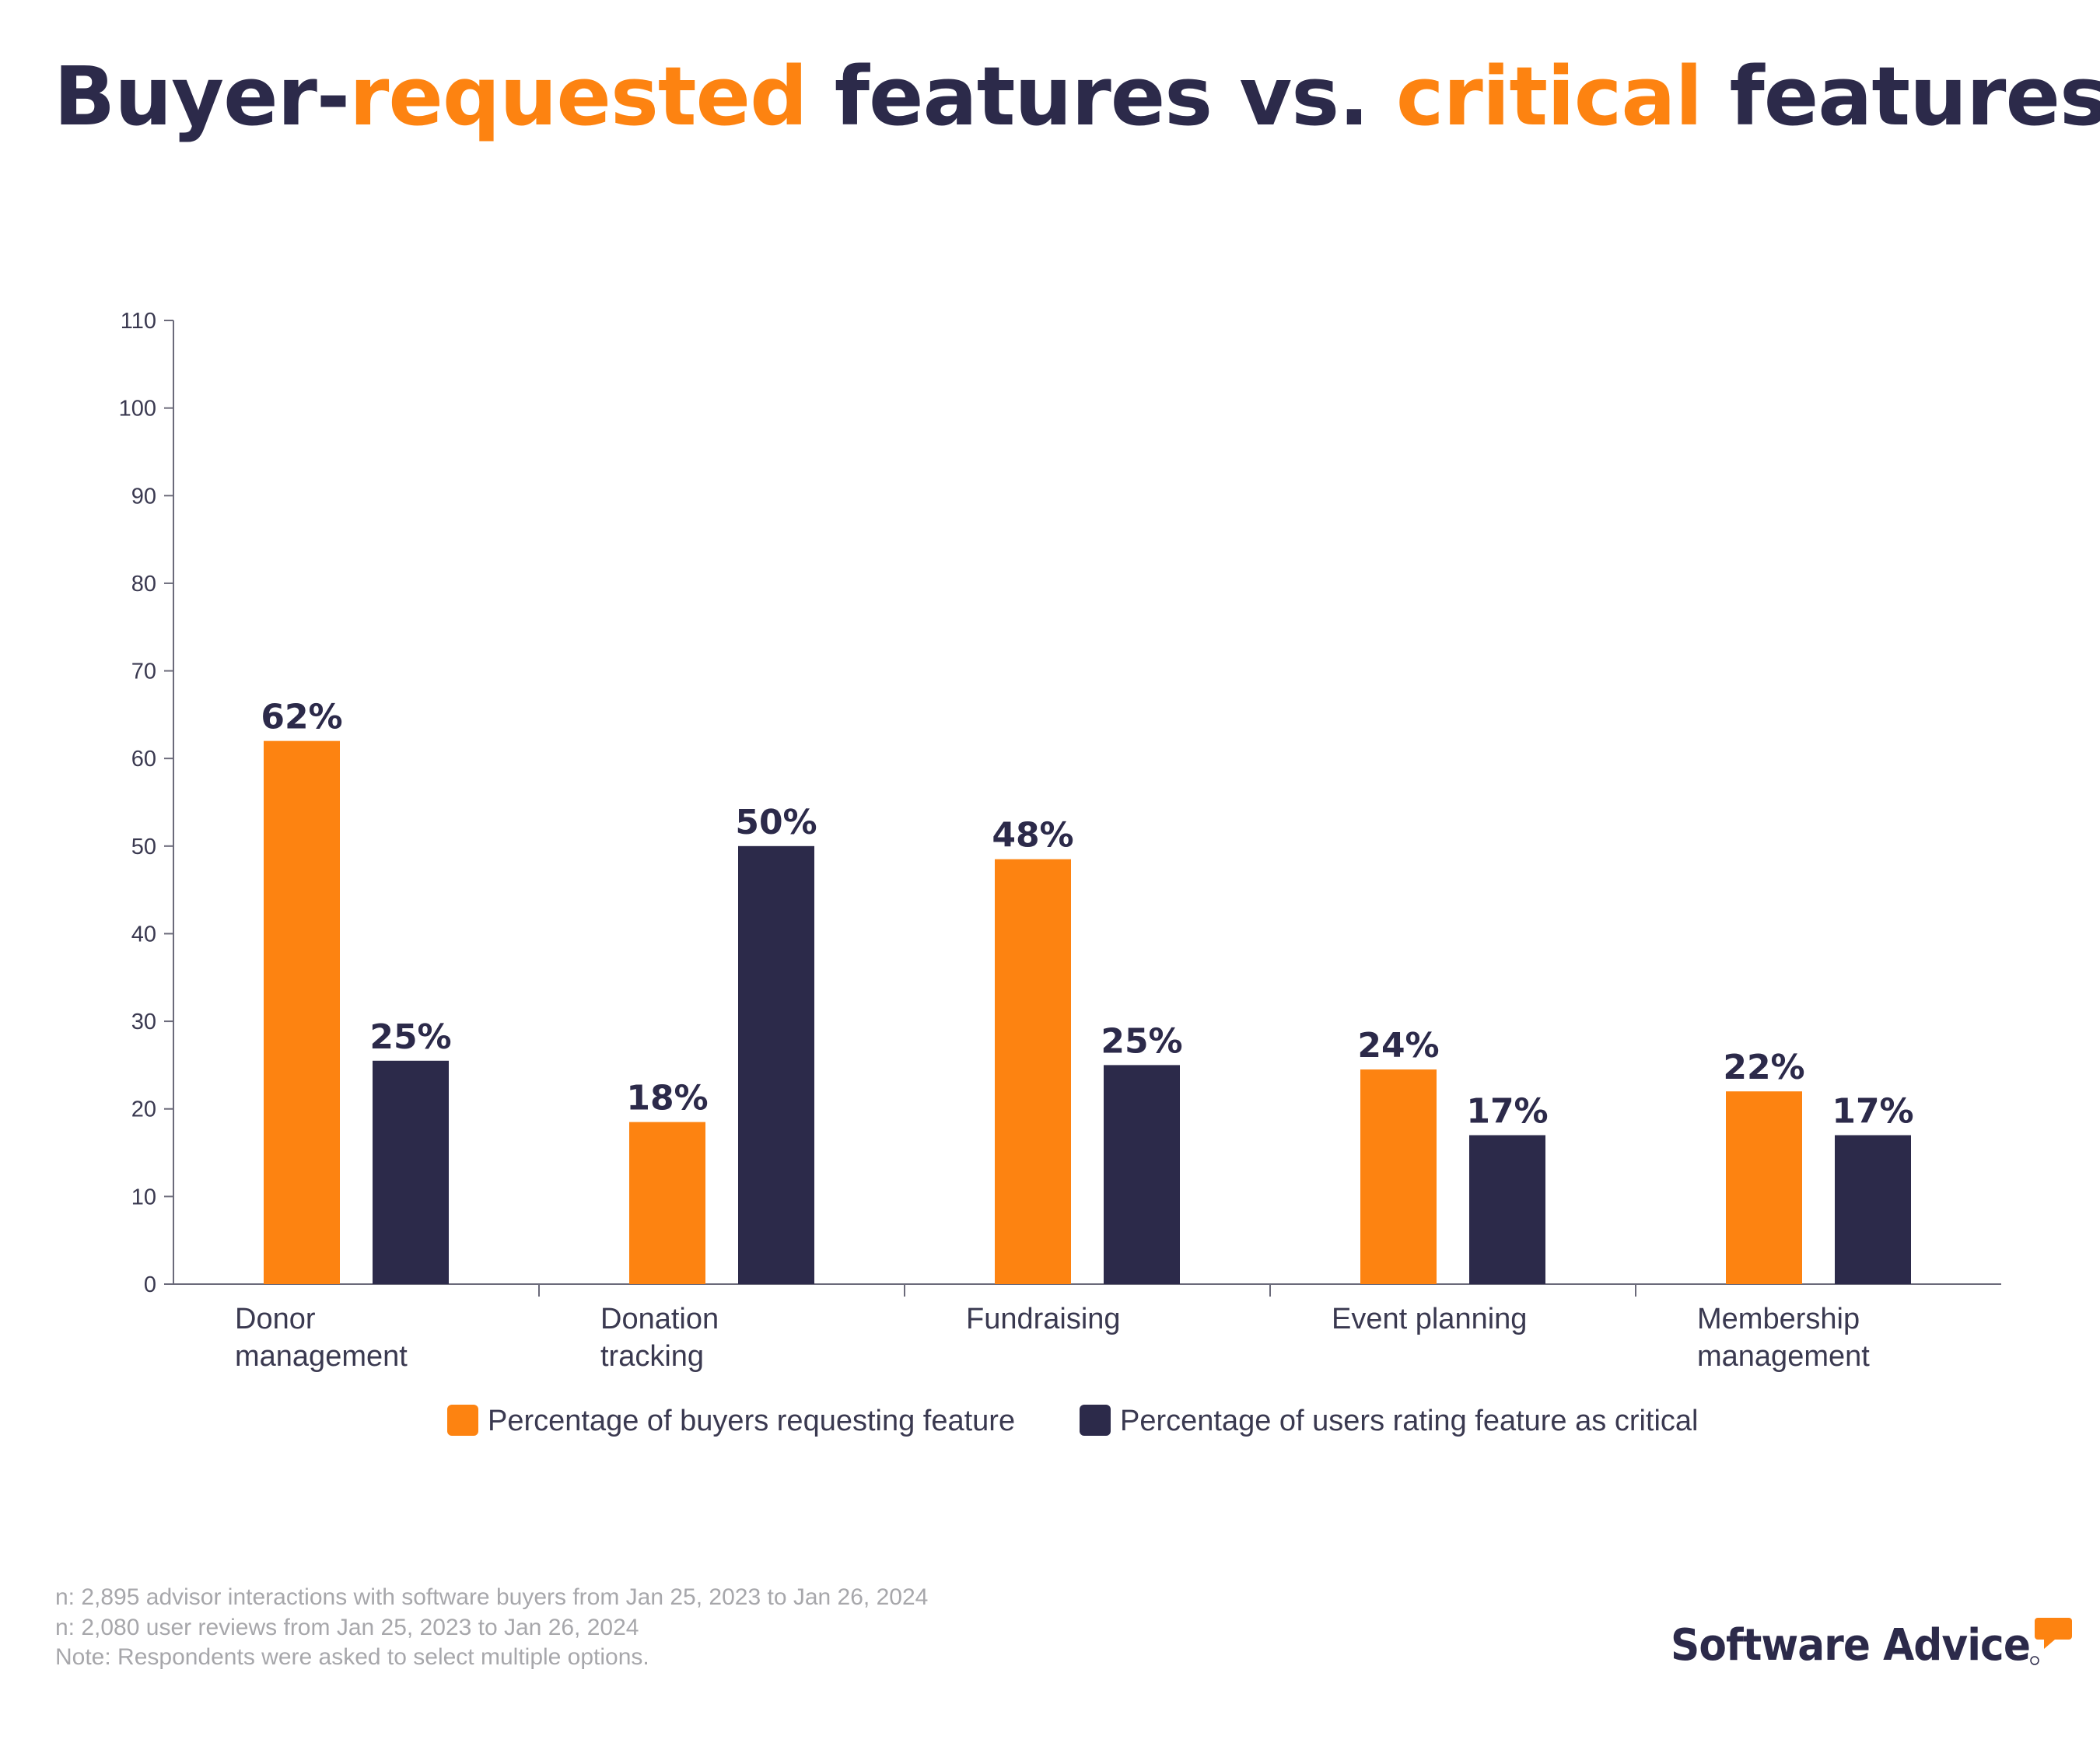  What do you see at coordinates (138, 409) in the screenshot?
I see `y-tick-label: 100` at bounding box center [138, 409].